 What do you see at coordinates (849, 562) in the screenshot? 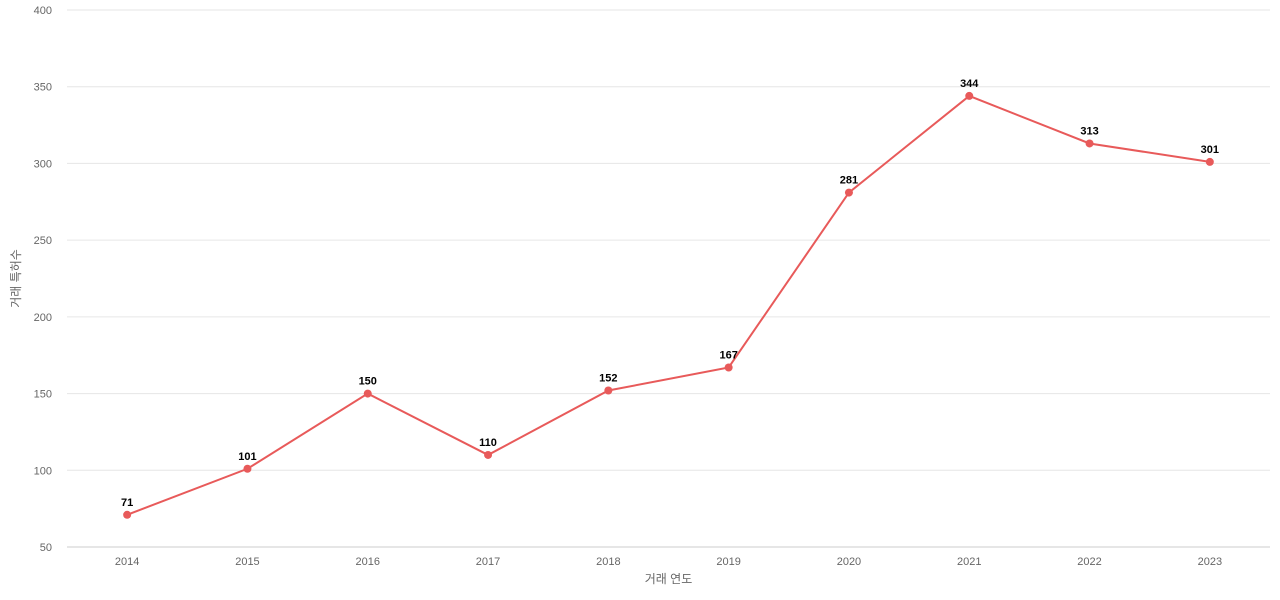
I see `x-tick-label: 2020` at bounding box center [849, 562].